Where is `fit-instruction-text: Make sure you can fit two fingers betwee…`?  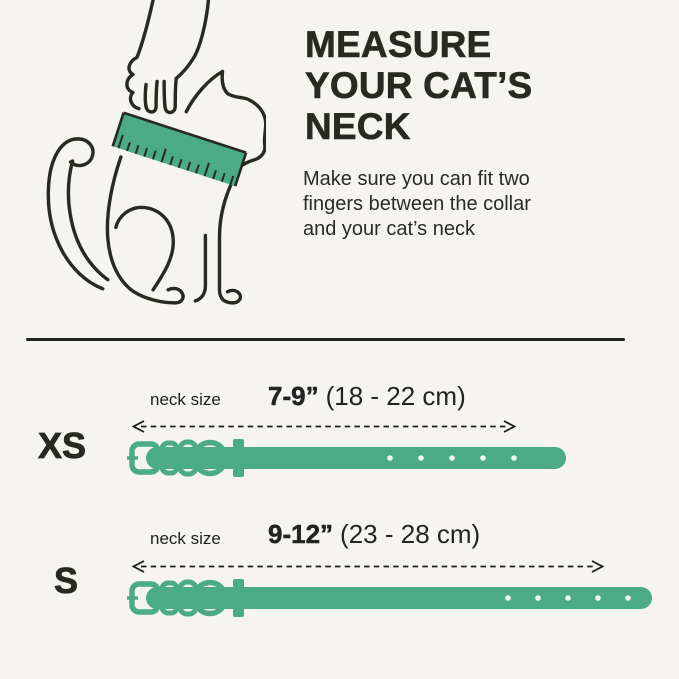
fit-instruction-text: Make sure you can fit two fingers betwee… is located at coordinates (417, 204).